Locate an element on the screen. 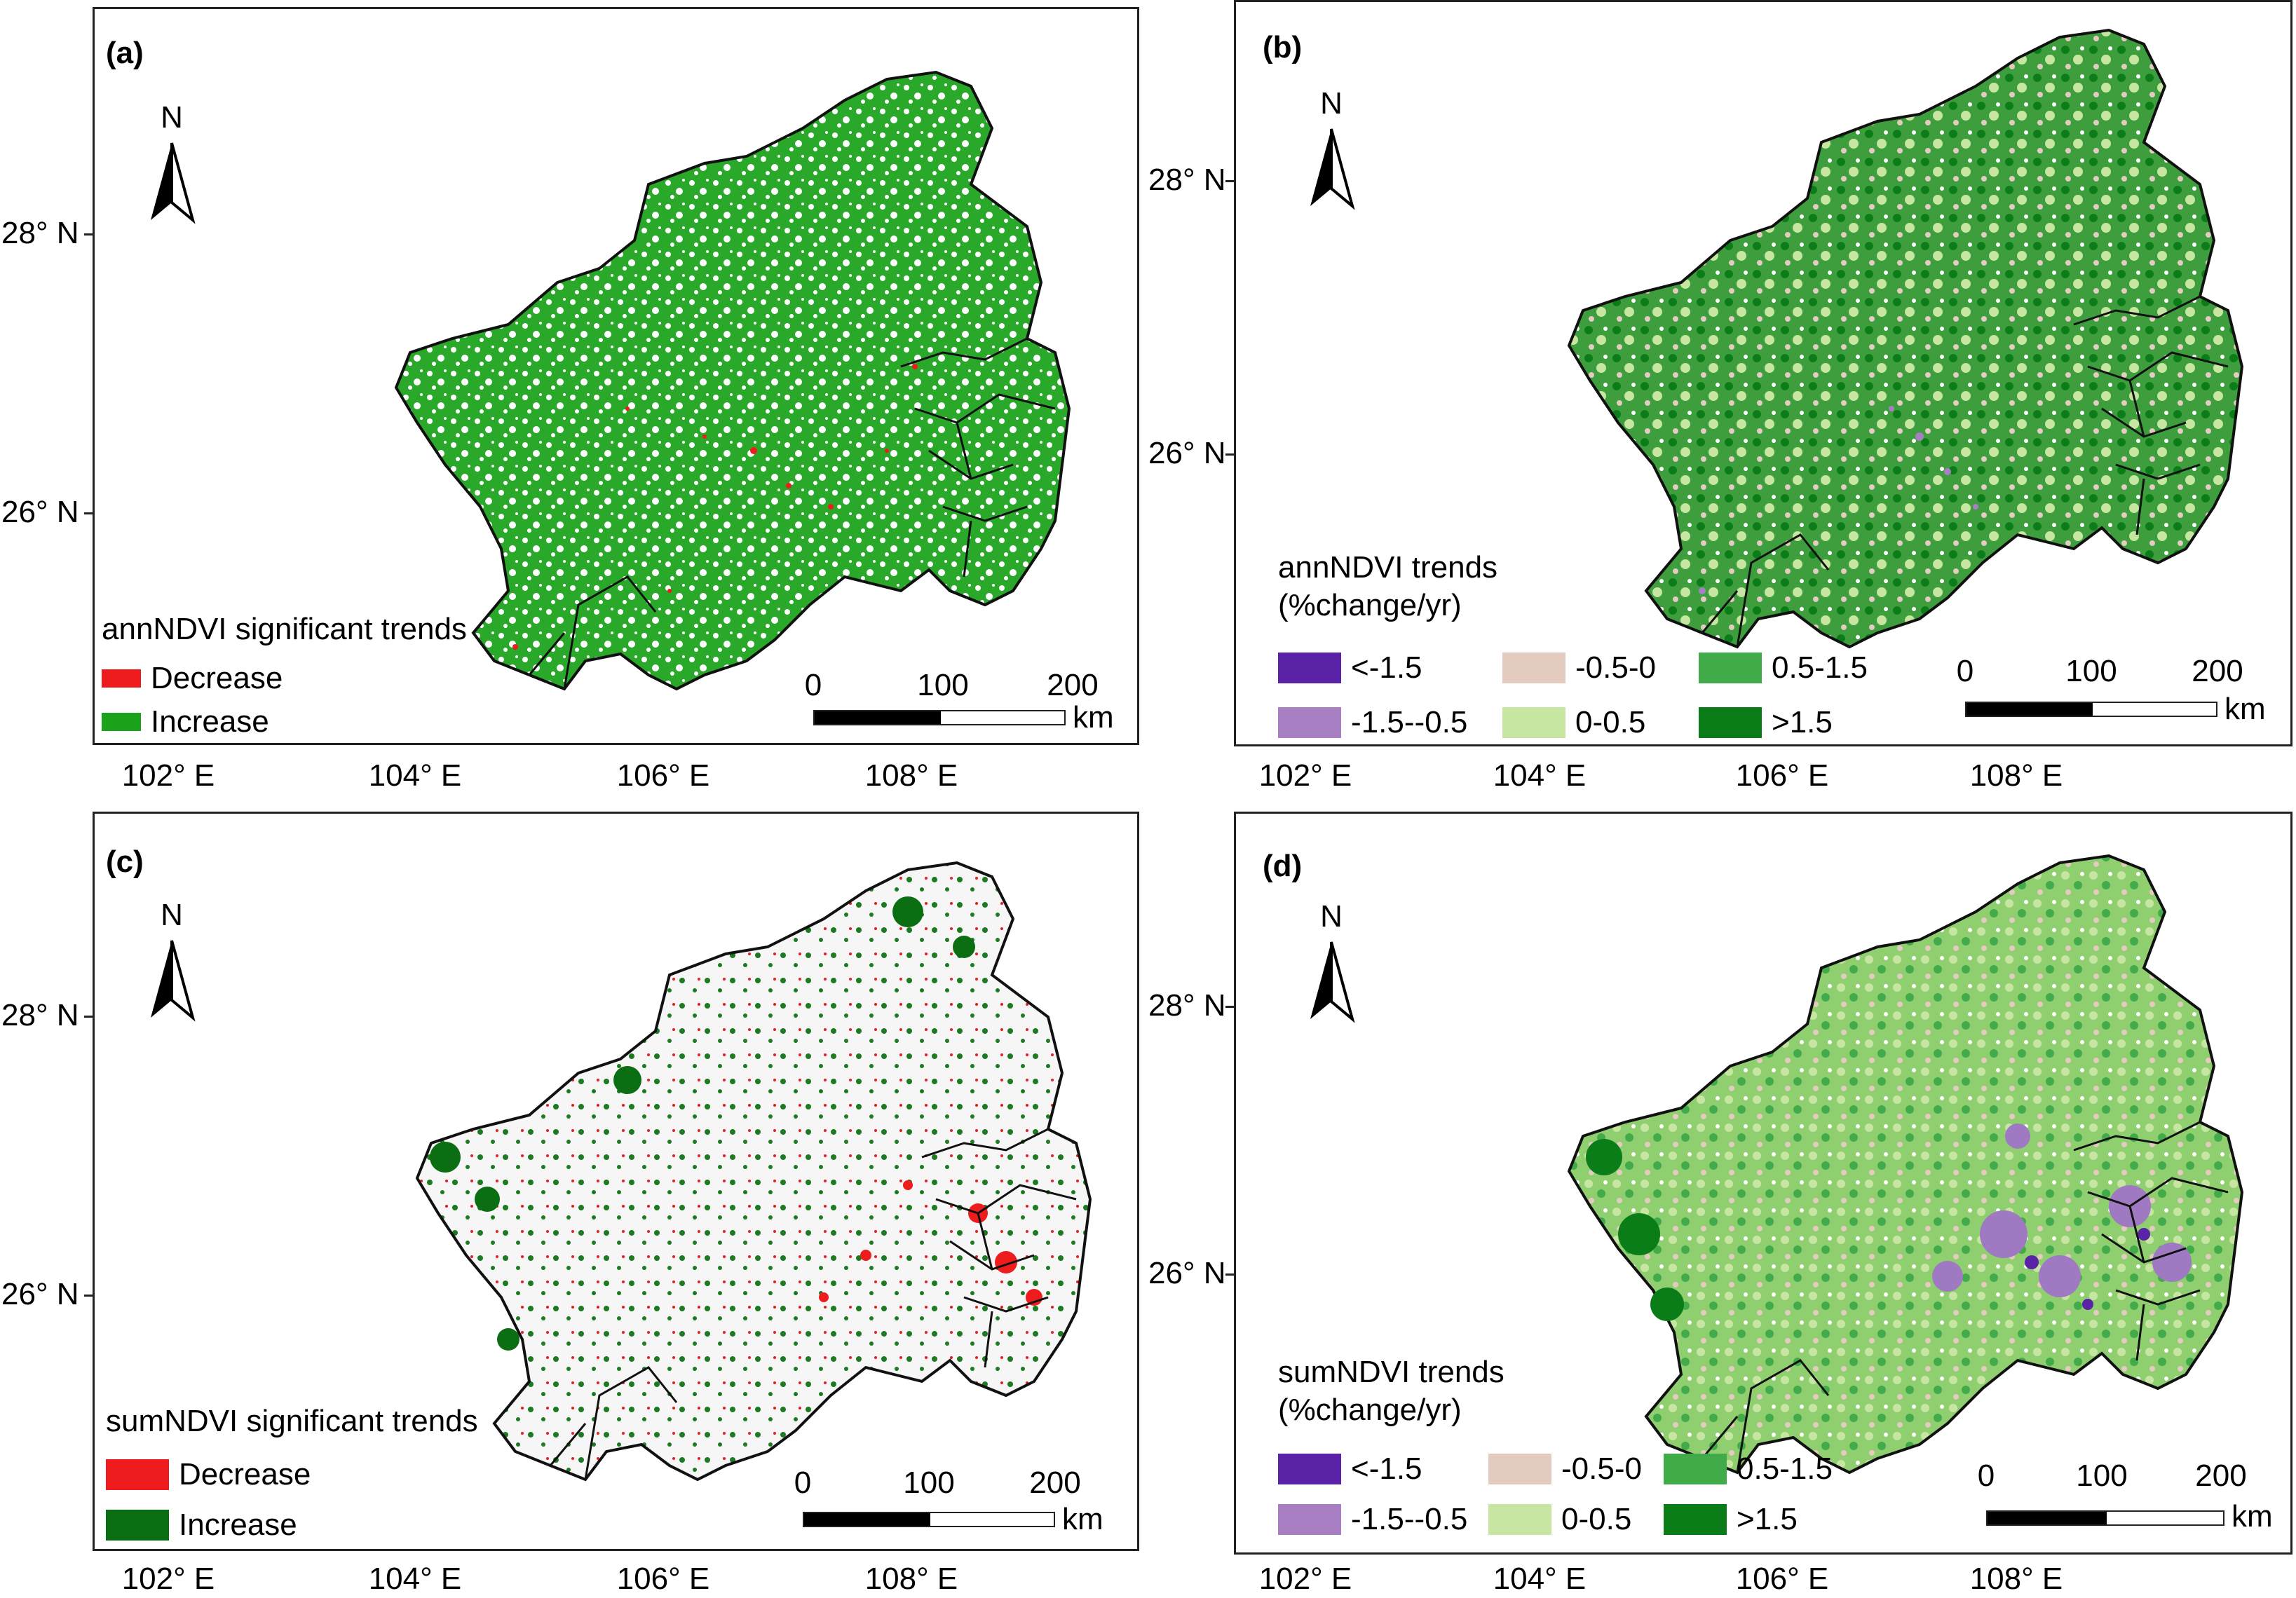 This screenshot has width=2296, height=1598. scale-tick: 0 is located at coordinates (803, 1483).